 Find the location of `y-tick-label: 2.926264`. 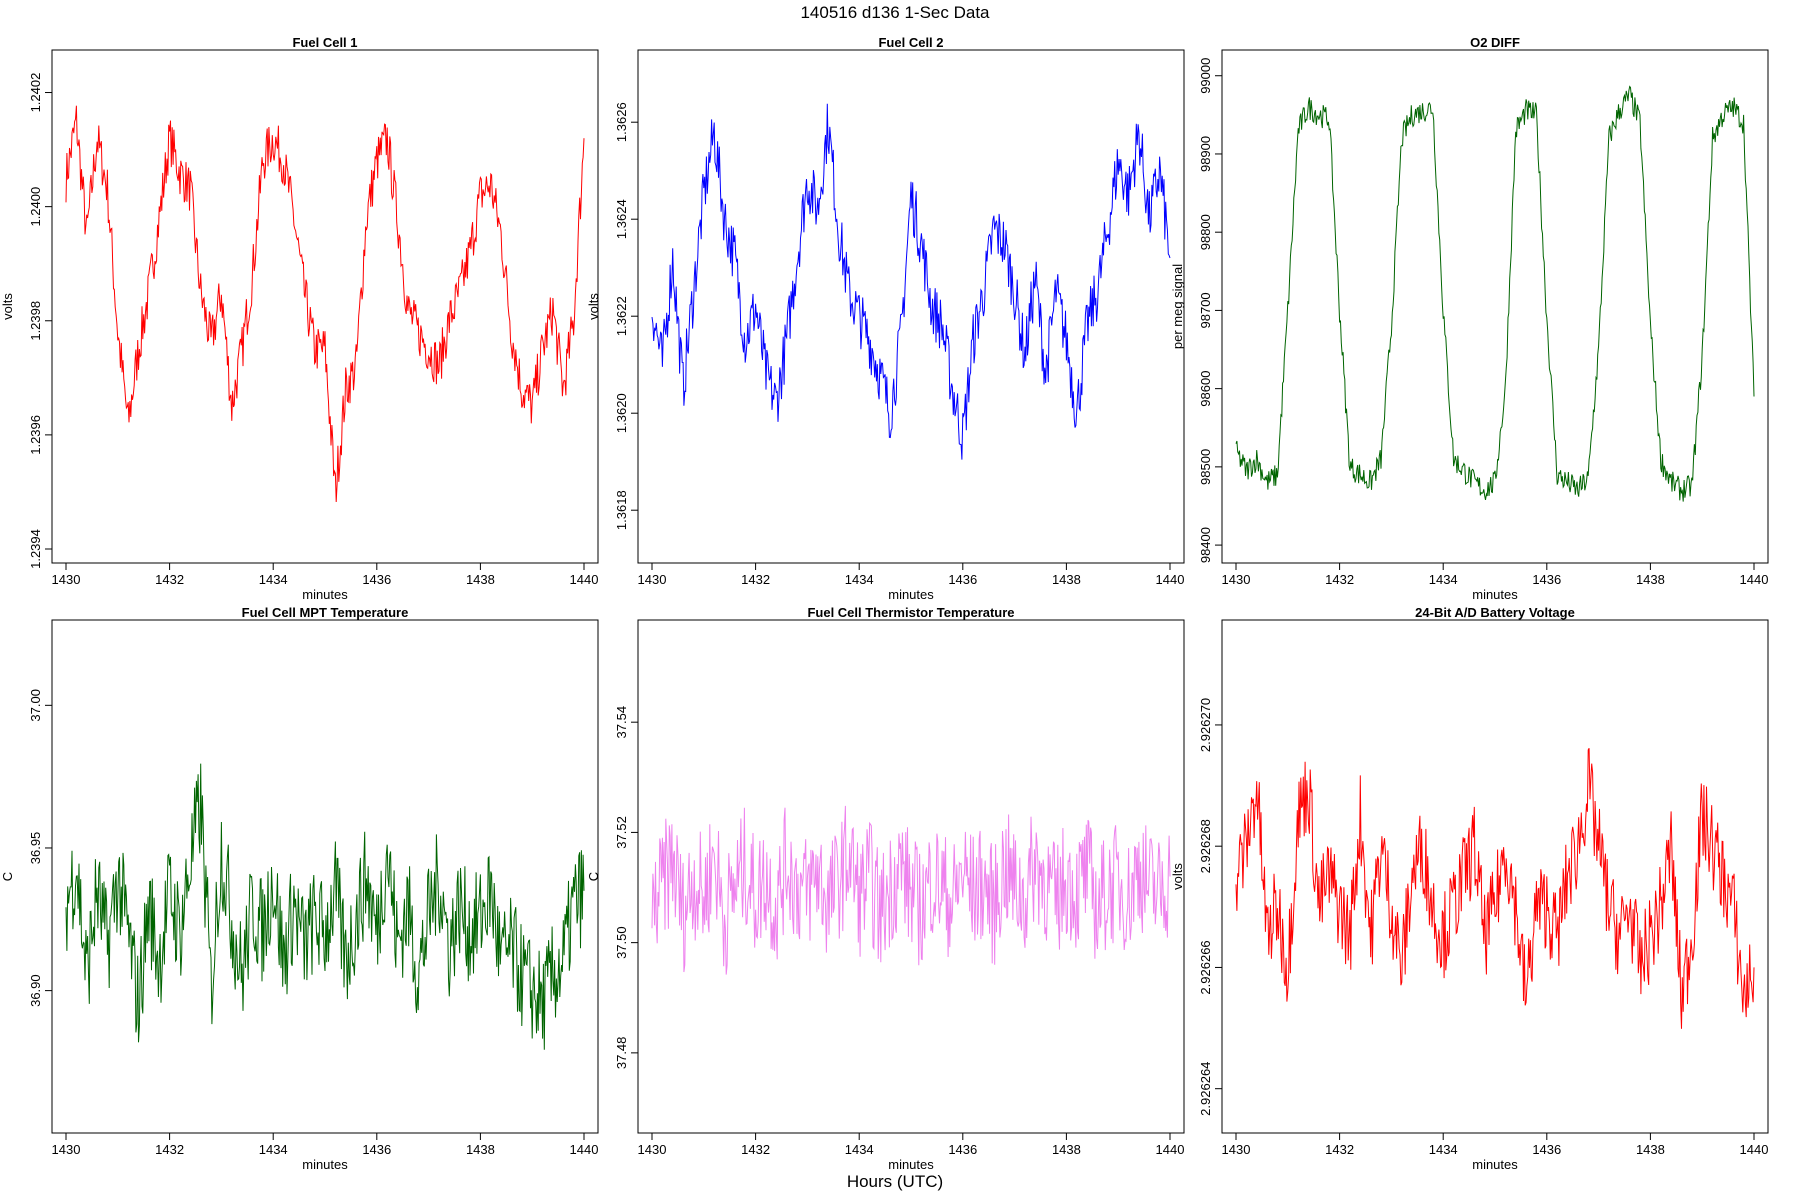

y-tick-label: 2.926264 is located at coordinates (1205, 1089).